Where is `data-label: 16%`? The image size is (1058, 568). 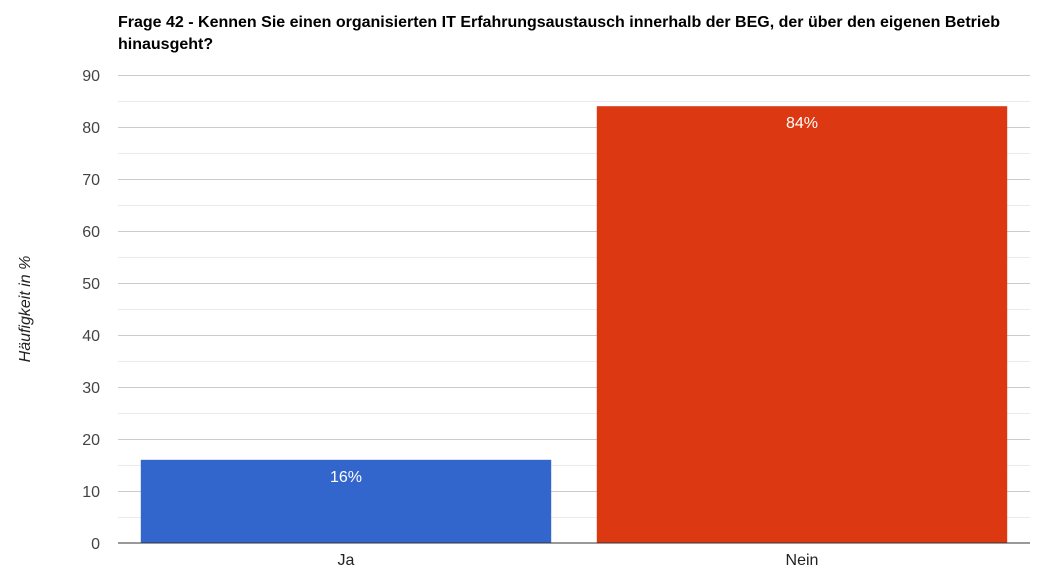 data-label: 16% is located at coordinates (346, 477).